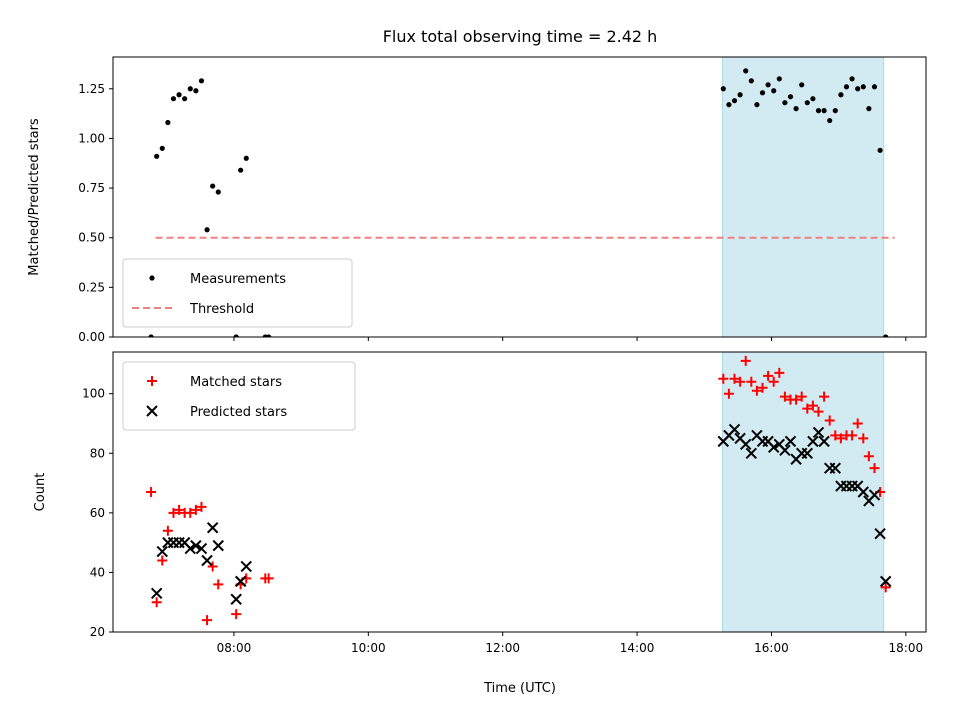 Image resolution: width=960 pixels, height=720 pixels. Describe the element at coordinates (101, 513) in the screenshot. I see `y-tick: 60` at that location.